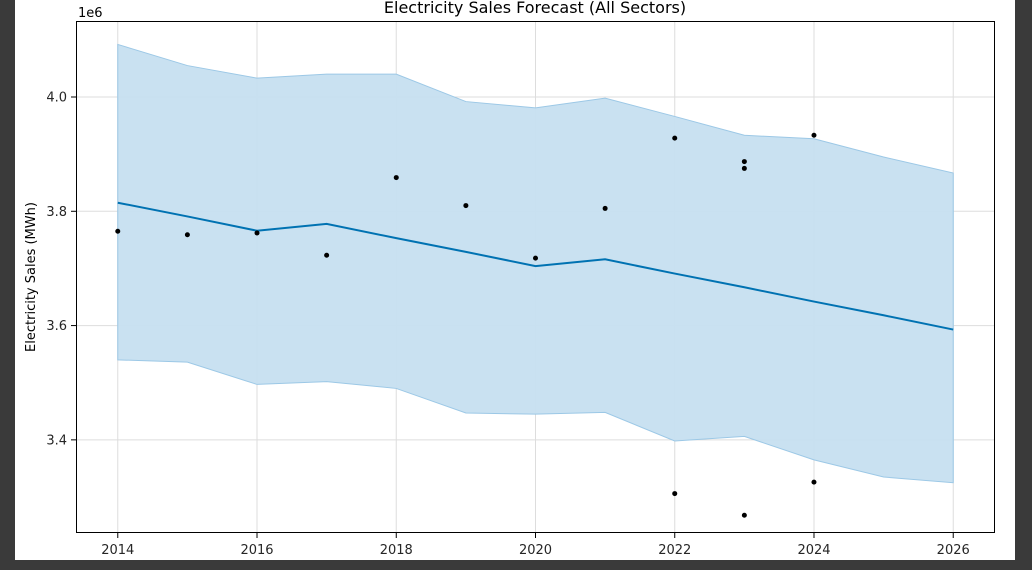 The image size is (1032, 570). Describe the element at coordinates (56, 98) in the screenshot. I see `y-tick-label: 4.0` at that location.